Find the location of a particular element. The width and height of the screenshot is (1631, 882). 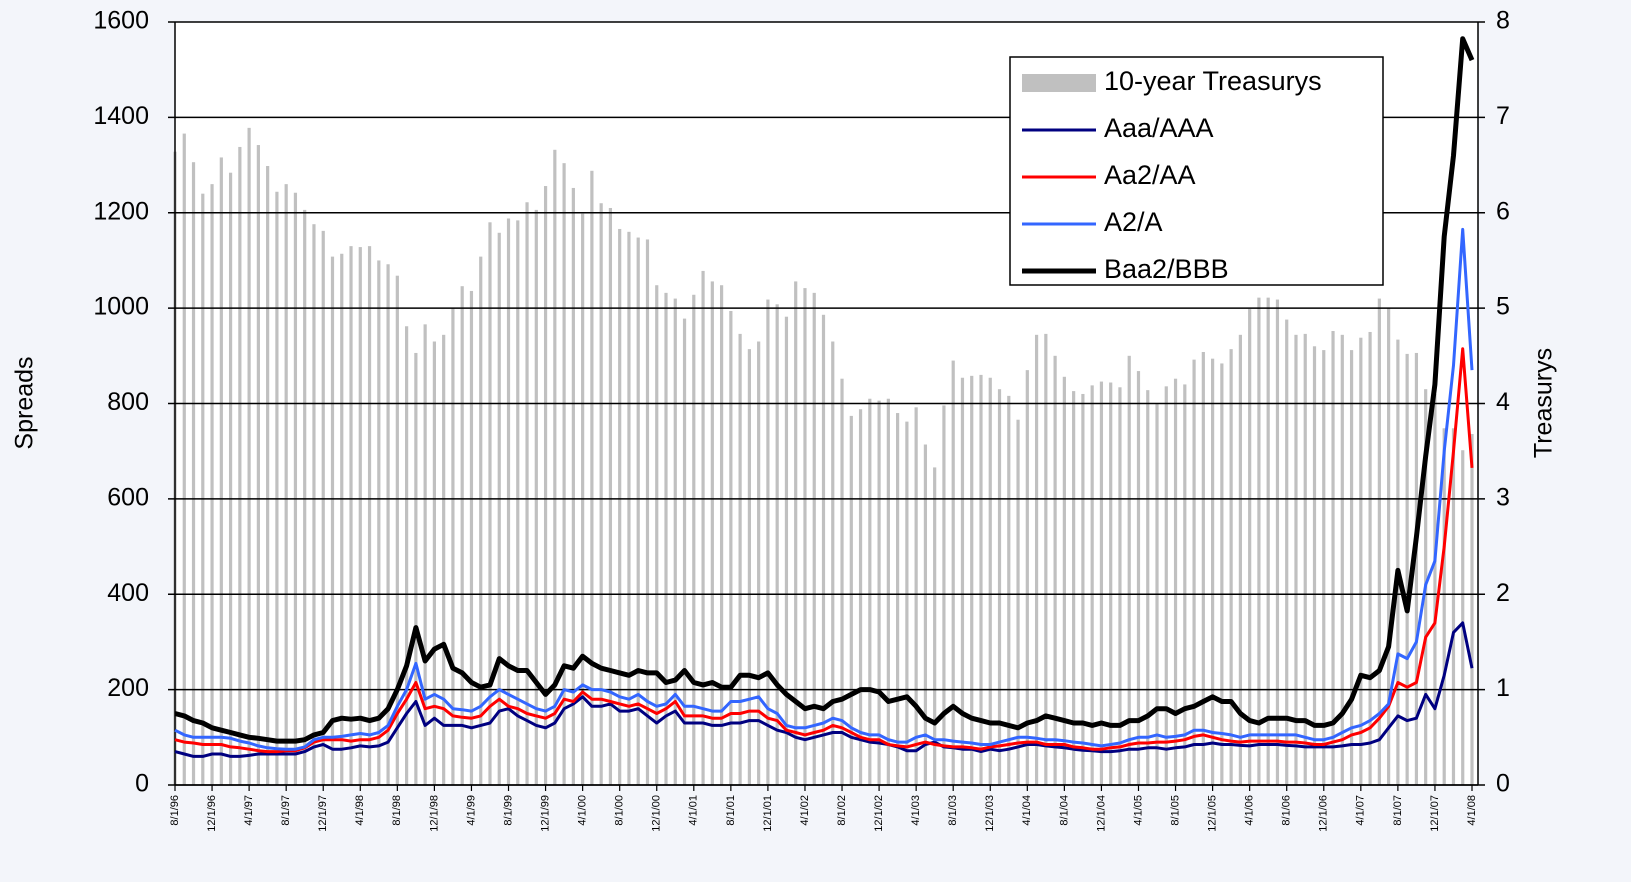

x-tick-label: 12/1/06 is located at coordinates (1324, 813).